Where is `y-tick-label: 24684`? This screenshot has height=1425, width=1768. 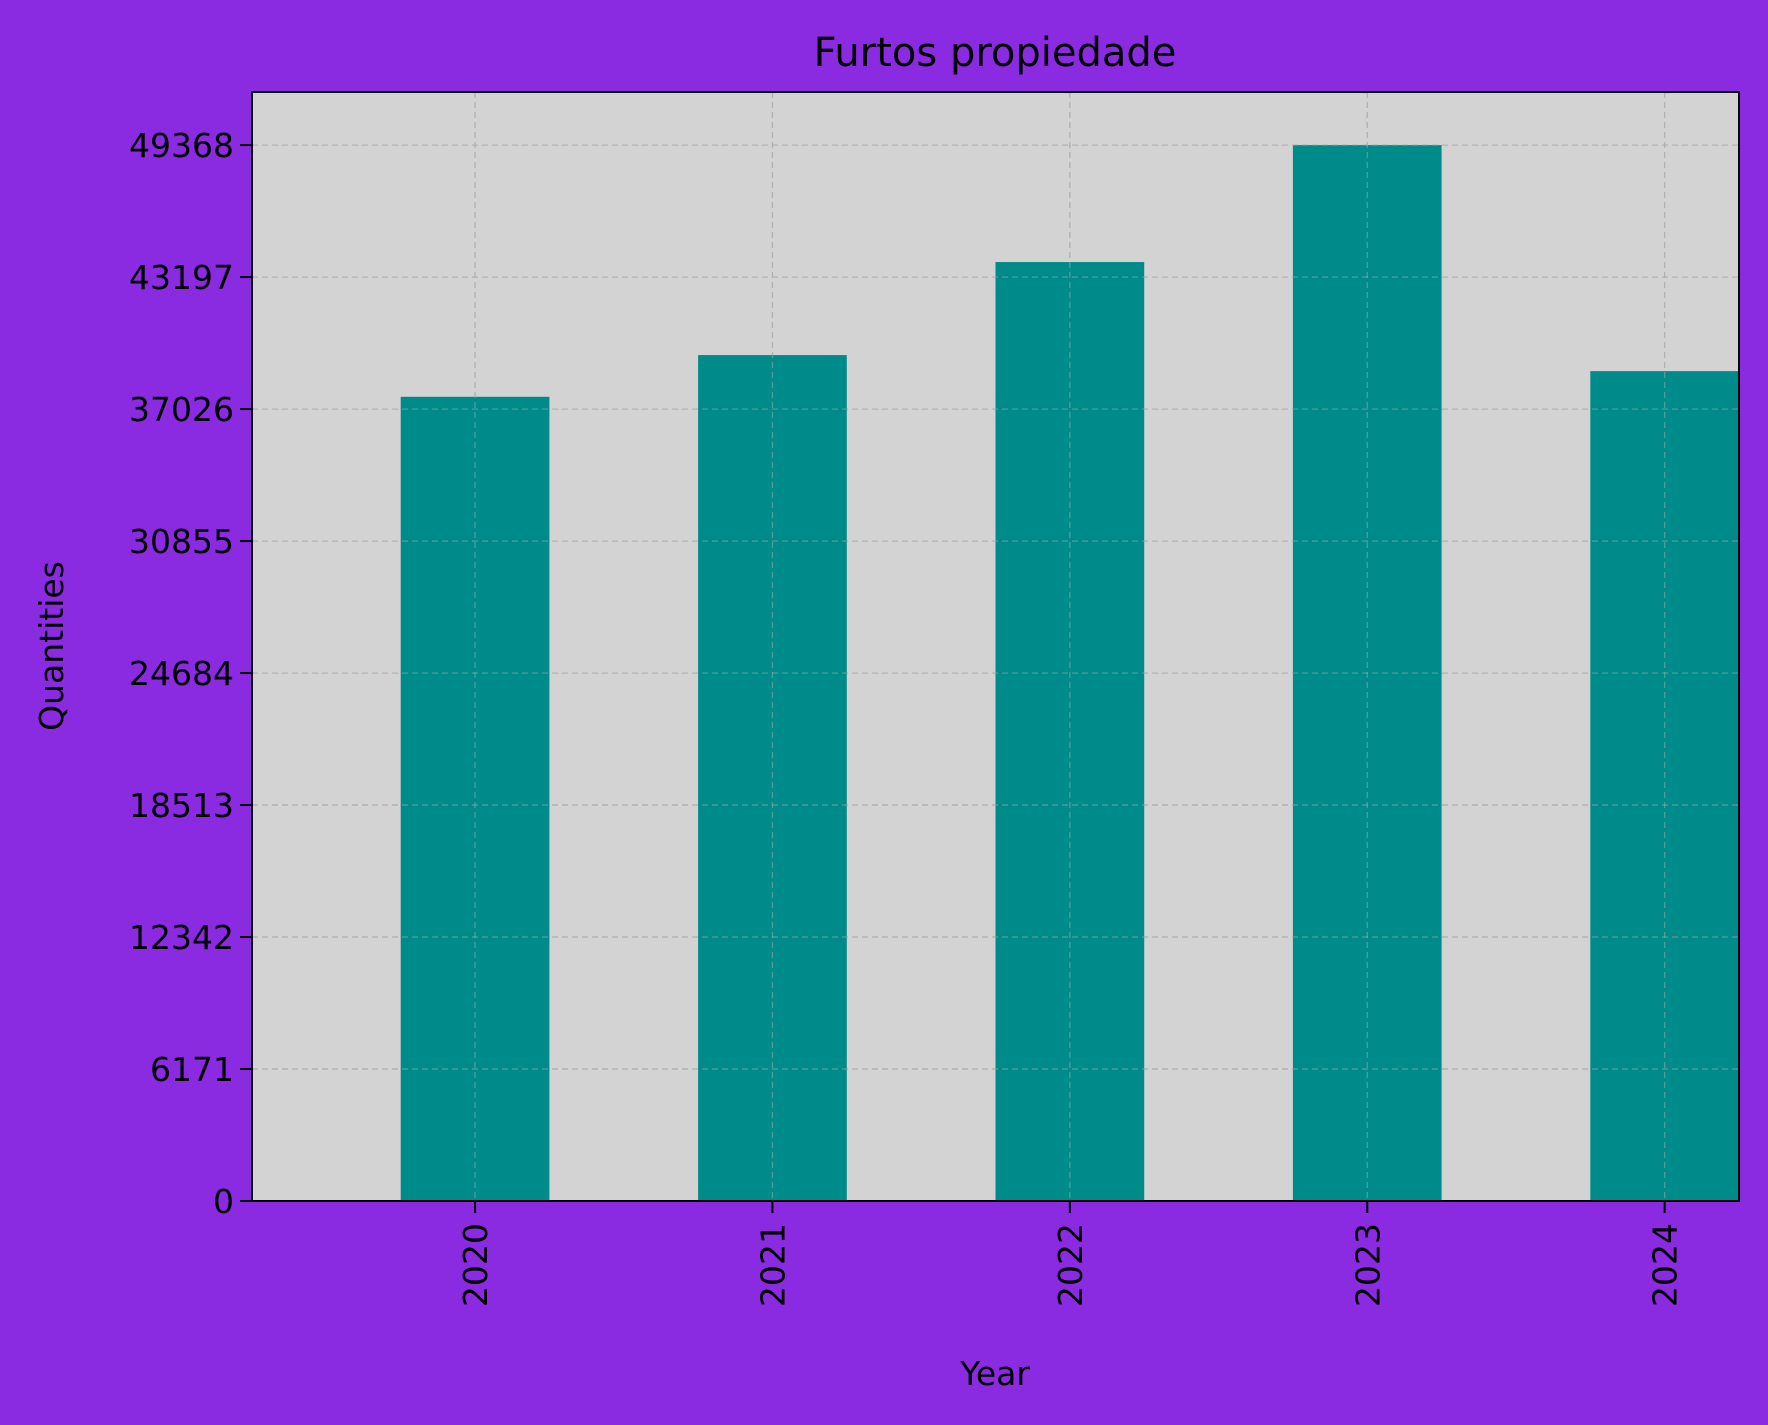
y-tick-label: 24684 is located at coordinates (181, 673).